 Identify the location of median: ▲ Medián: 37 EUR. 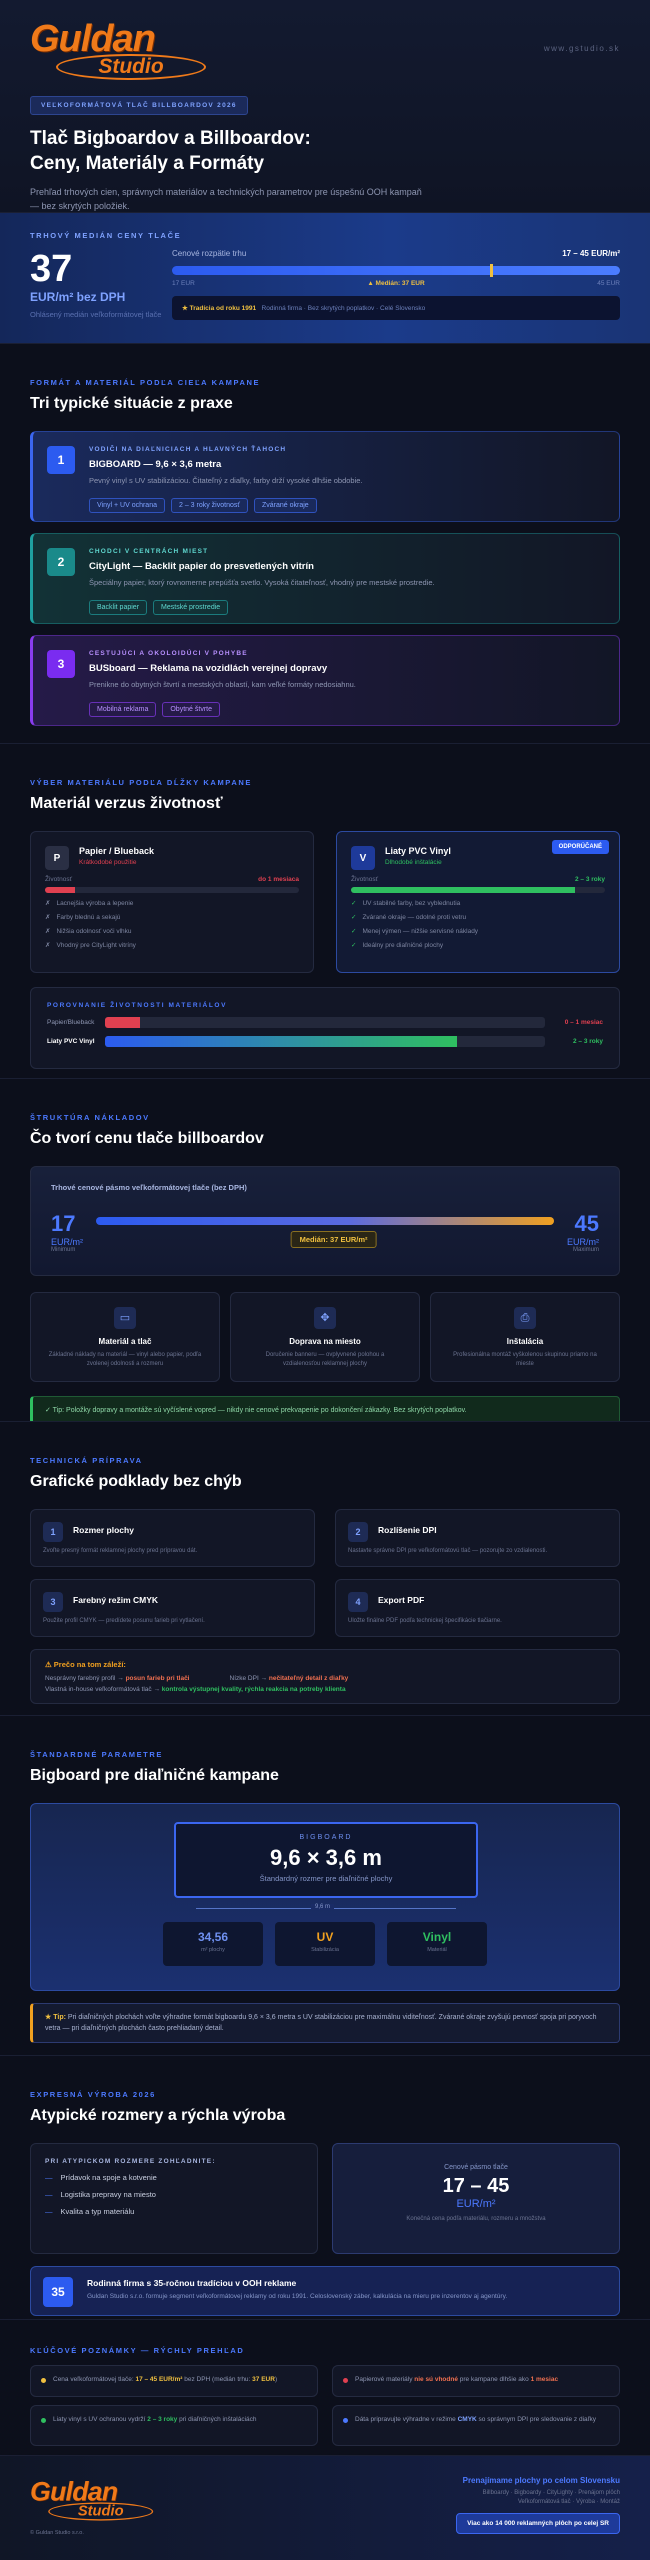
(396, 283).